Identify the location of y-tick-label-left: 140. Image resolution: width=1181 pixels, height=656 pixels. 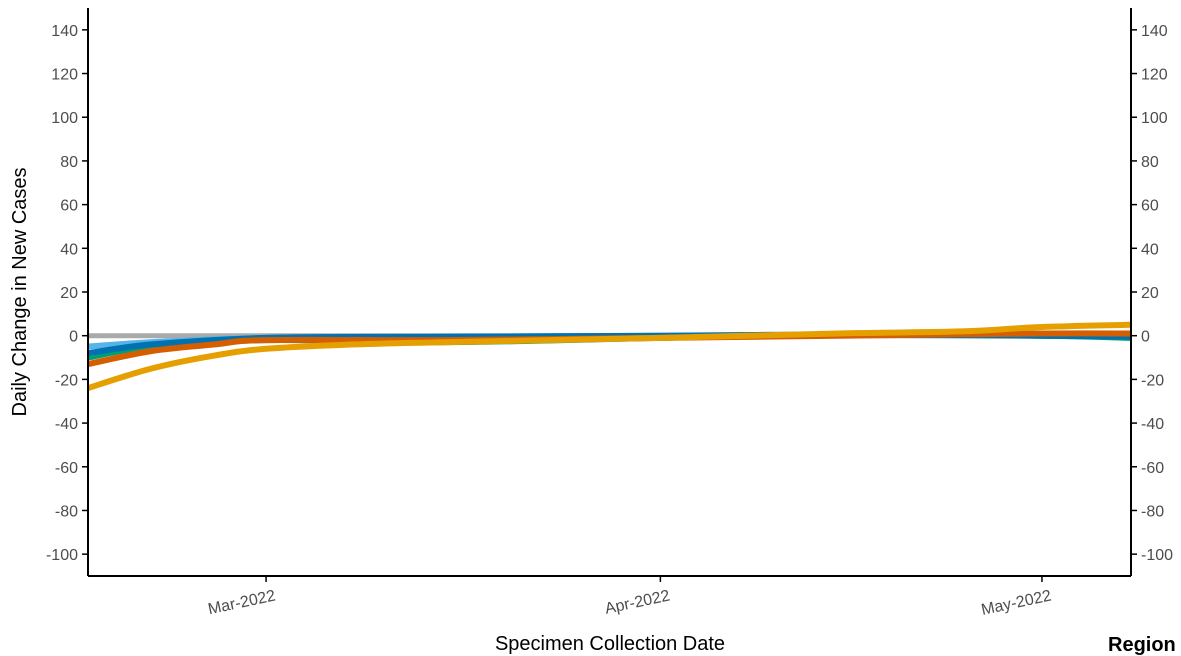
(64, 31).